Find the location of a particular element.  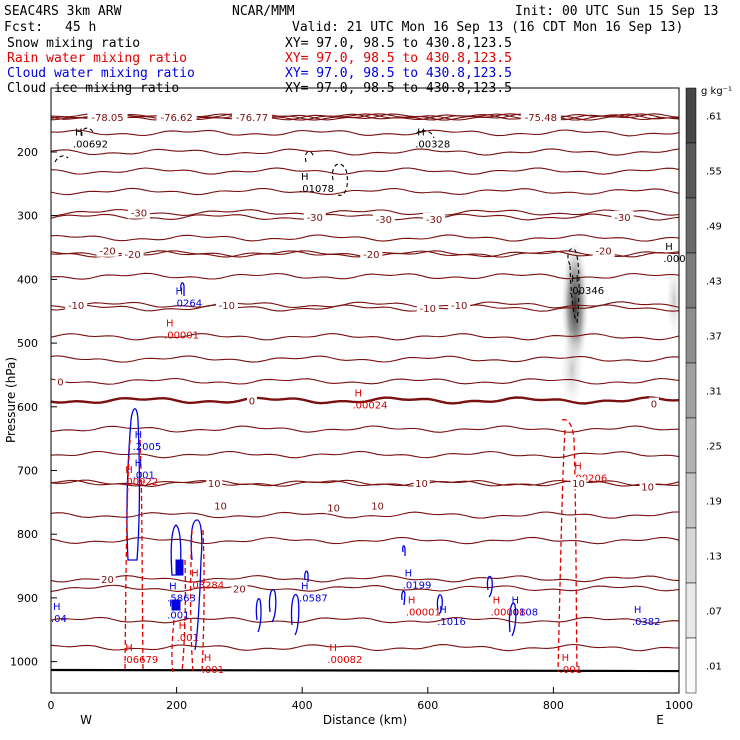

y-tick-label: 200 is located at coordinates (27, 152).